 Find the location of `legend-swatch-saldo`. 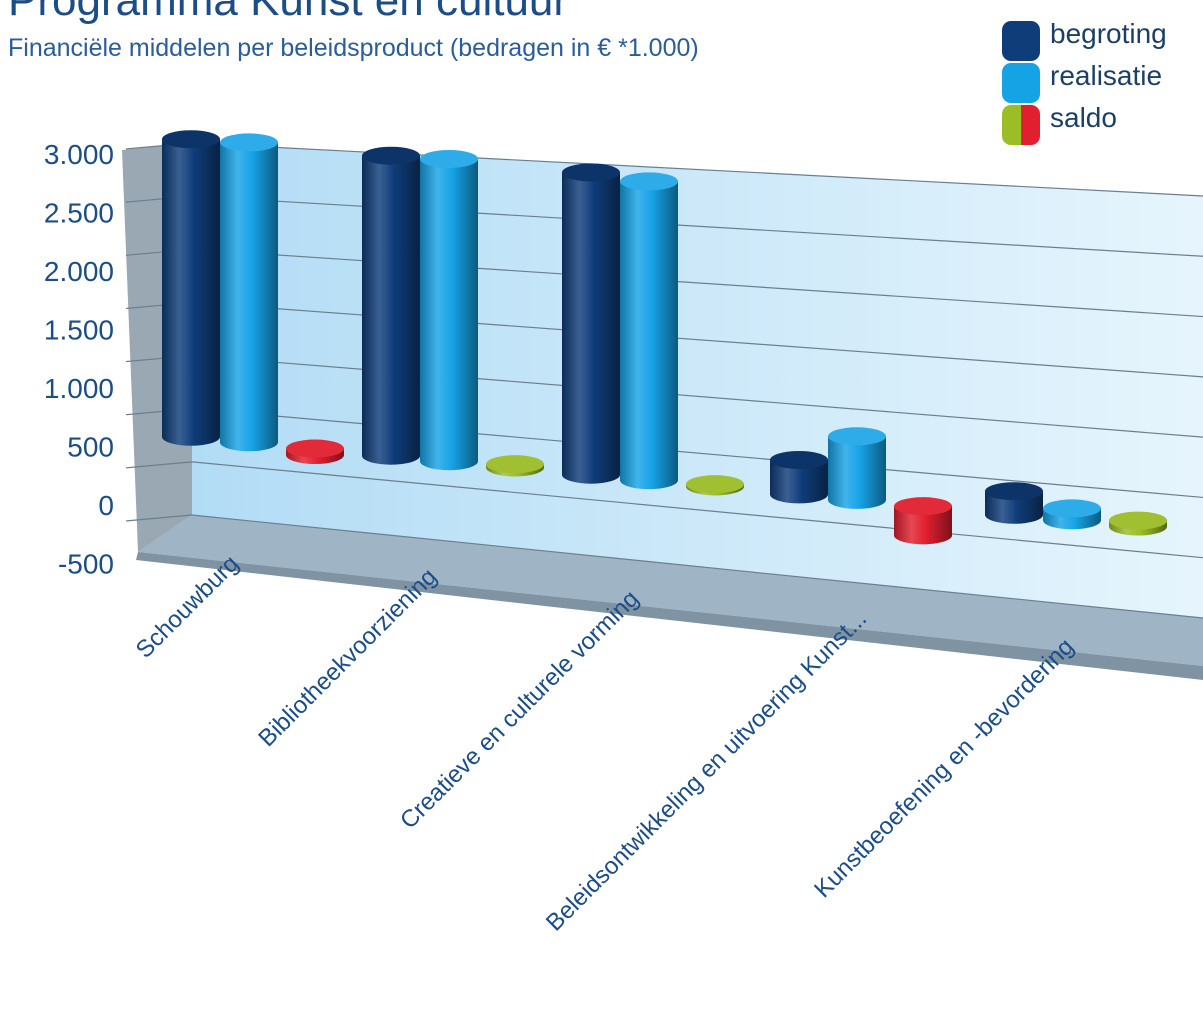

legend-swatch-saldo is located at coordinates (1021, 125).